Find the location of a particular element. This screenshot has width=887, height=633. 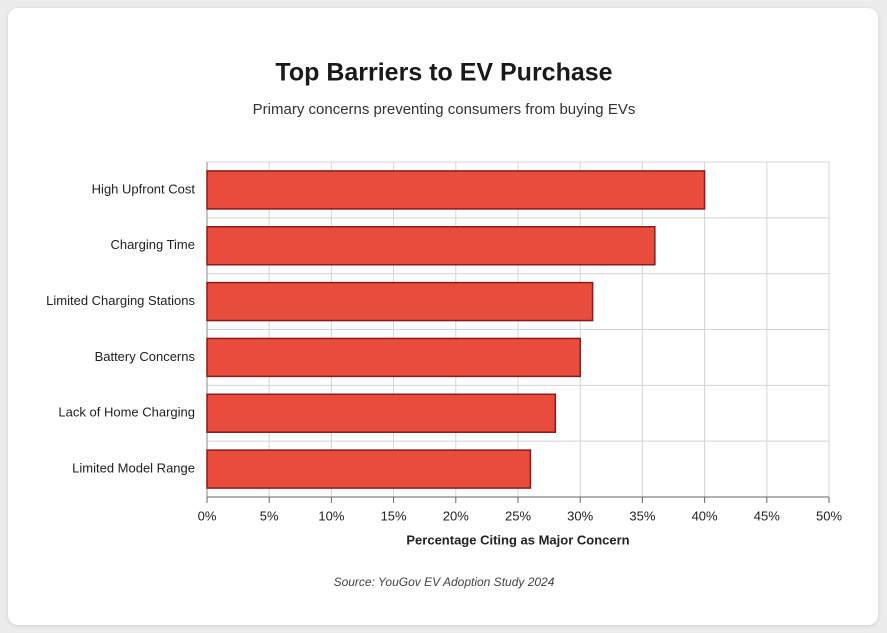

x-tick-label: 30% is located at coordinates (580, 515).